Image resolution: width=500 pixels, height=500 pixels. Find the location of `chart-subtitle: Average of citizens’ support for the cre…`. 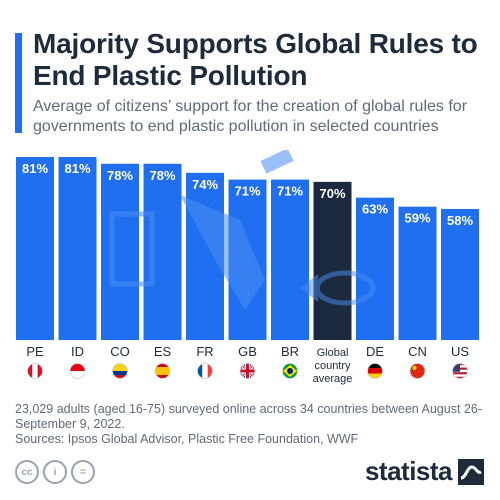

chart-subtitle: Average of citizens’ support for the cre… is located at coordinates (250, 116).